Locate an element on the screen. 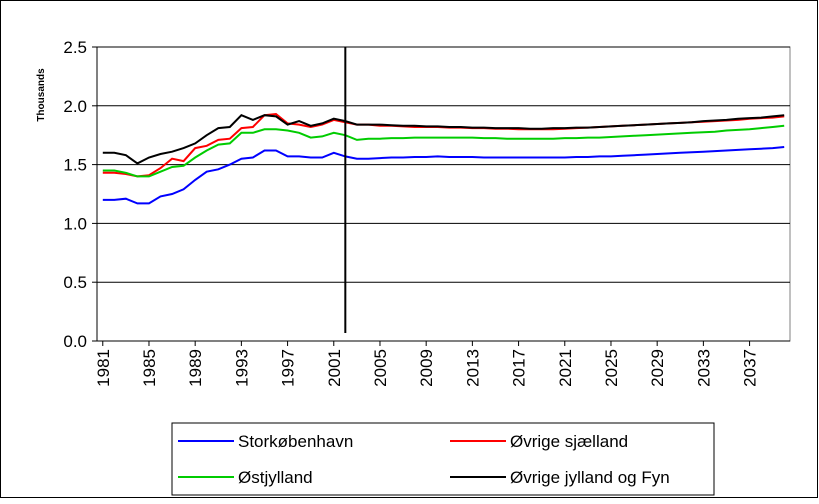  y-tick-label: 1.0 is located at coordinates (75, 223).